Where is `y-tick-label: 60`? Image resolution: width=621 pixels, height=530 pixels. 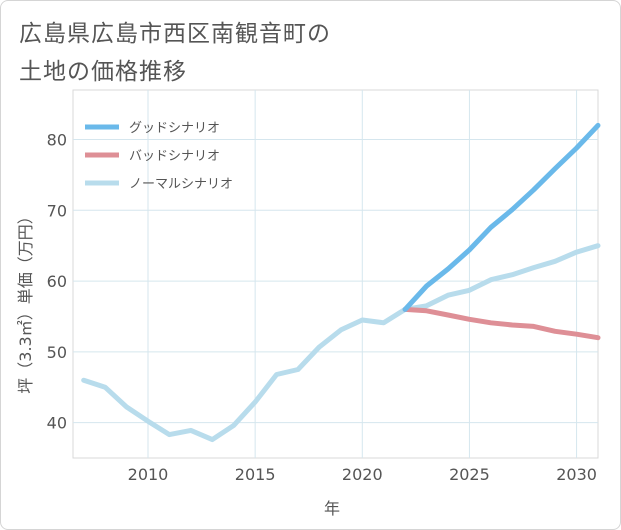 y-tick-label: 60 is located at coordinates (57, 281).